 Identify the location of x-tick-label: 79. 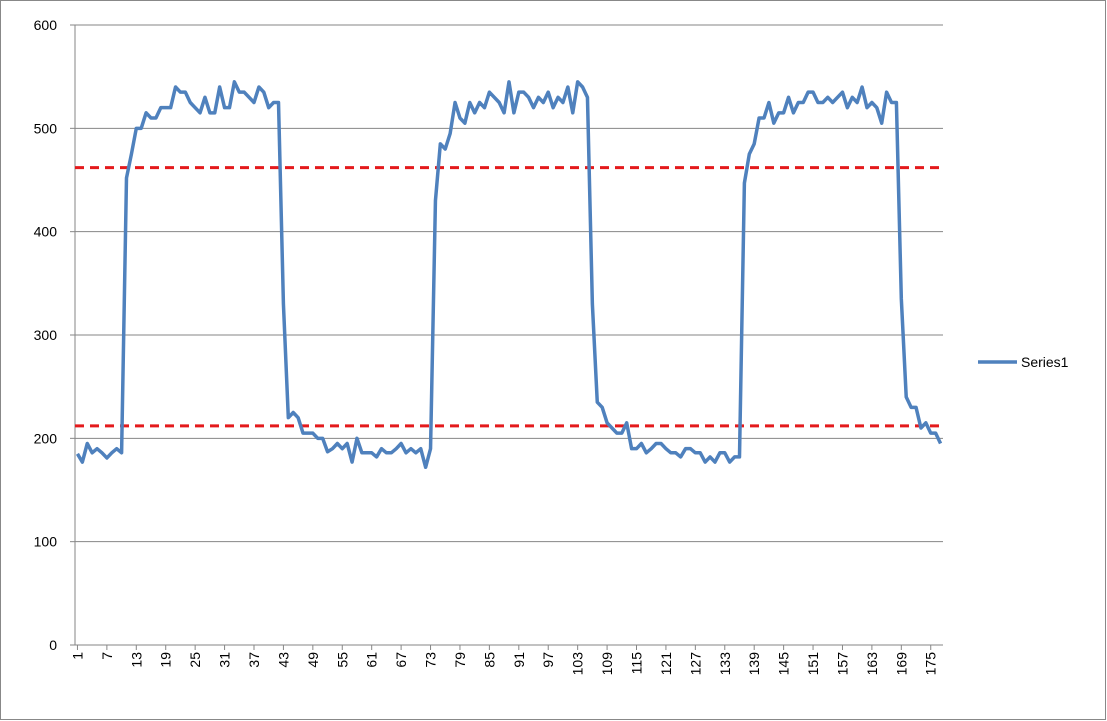
(460, 660).